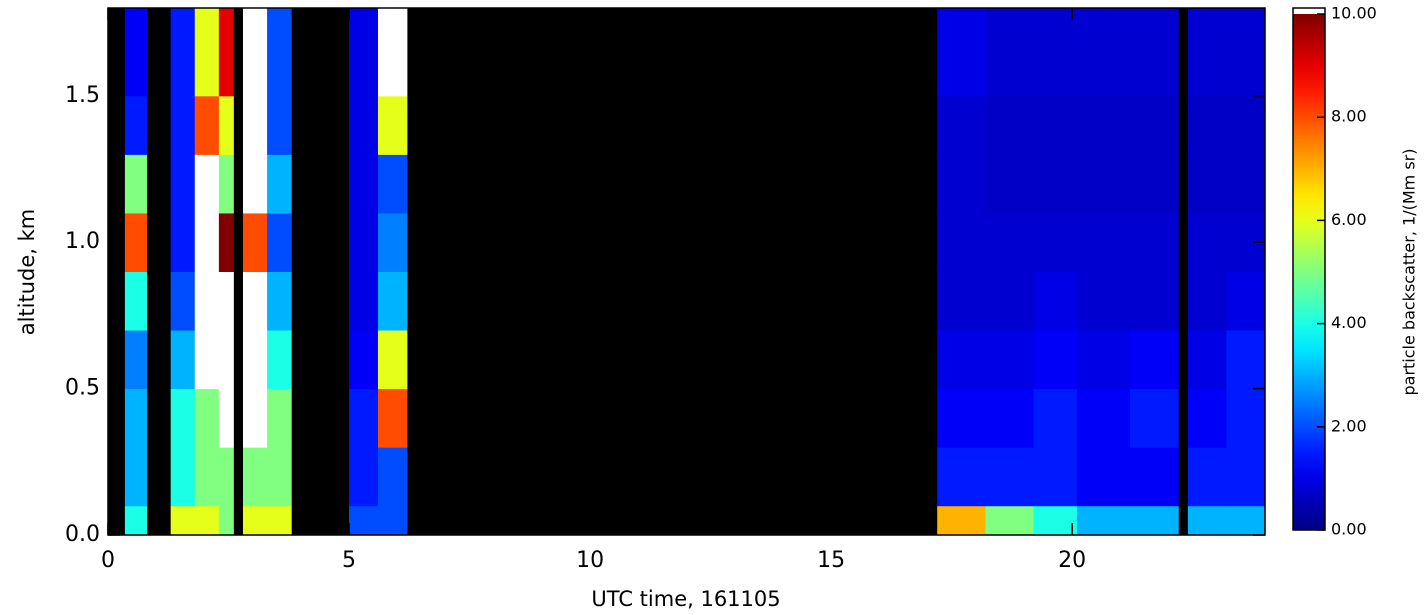 The width and height of the screenshot is (1426, 615). Describe the element at coordinates (82, 241) in the screenshot. I see `y-tick-label: 1.0` at that location.